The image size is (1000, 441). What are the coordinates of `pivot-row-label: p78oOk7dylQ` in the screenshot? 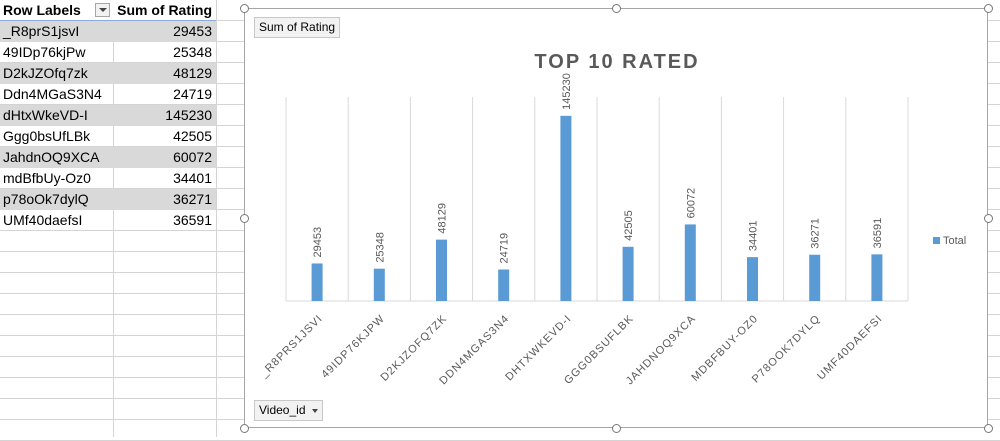 It's located at (46, 199).